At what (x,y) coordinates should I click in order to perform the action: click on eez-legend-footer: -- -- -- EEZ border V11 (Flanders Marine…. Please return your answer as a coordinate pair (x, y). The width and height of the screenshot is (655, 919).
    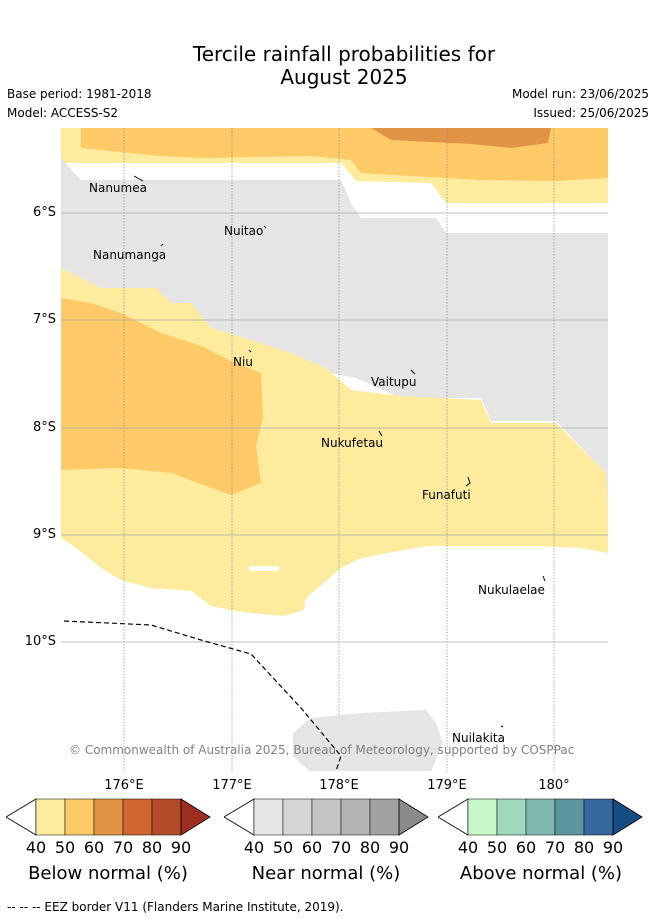
    Looking at the image, I should click on (175, 907).